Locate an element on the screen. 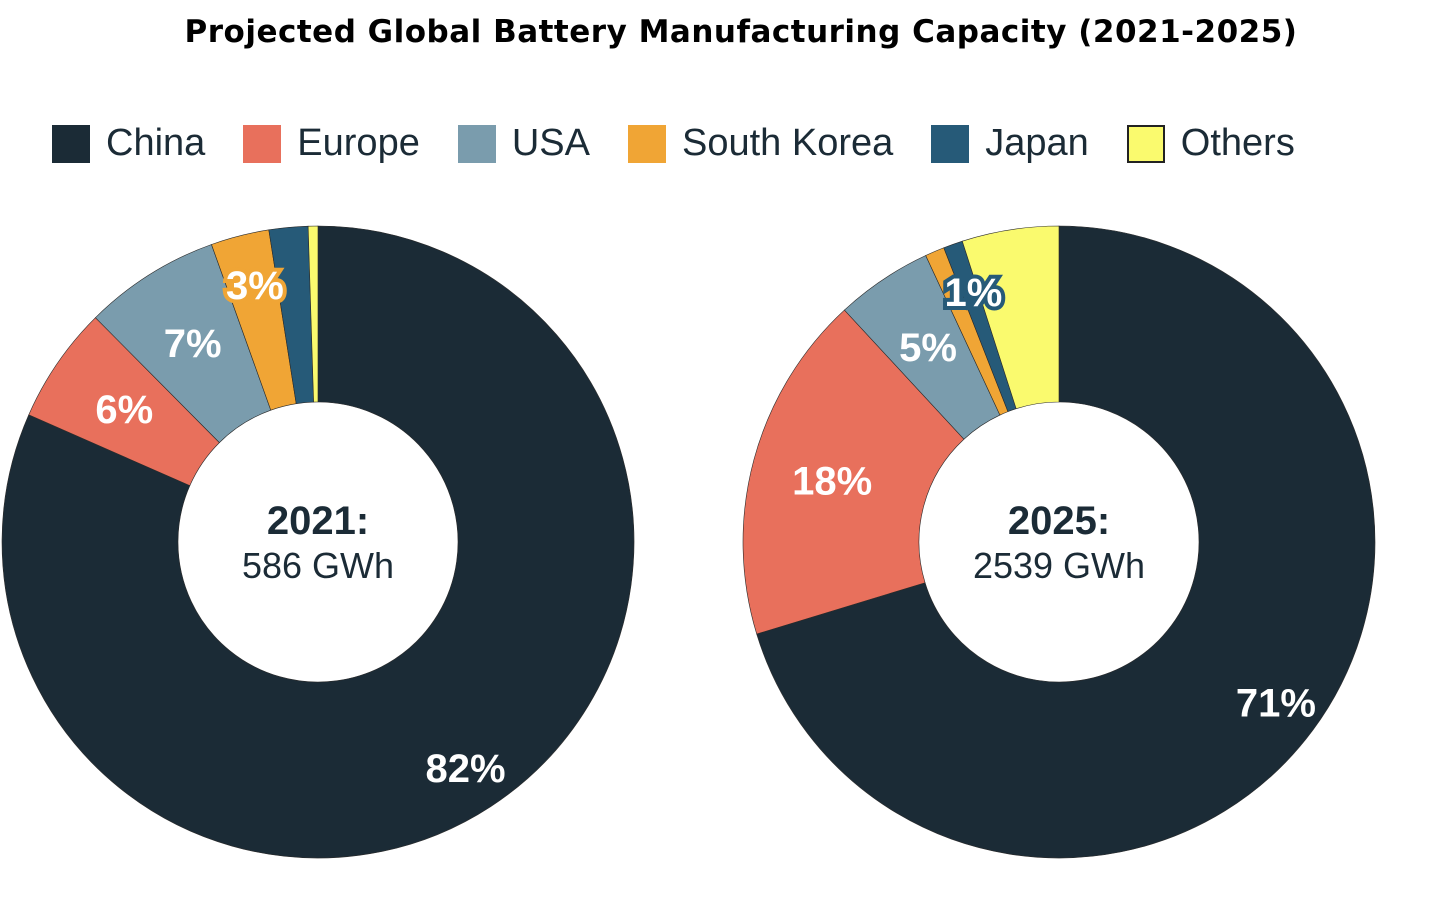  legend-item-china: China is located at coordinates (128, 143).